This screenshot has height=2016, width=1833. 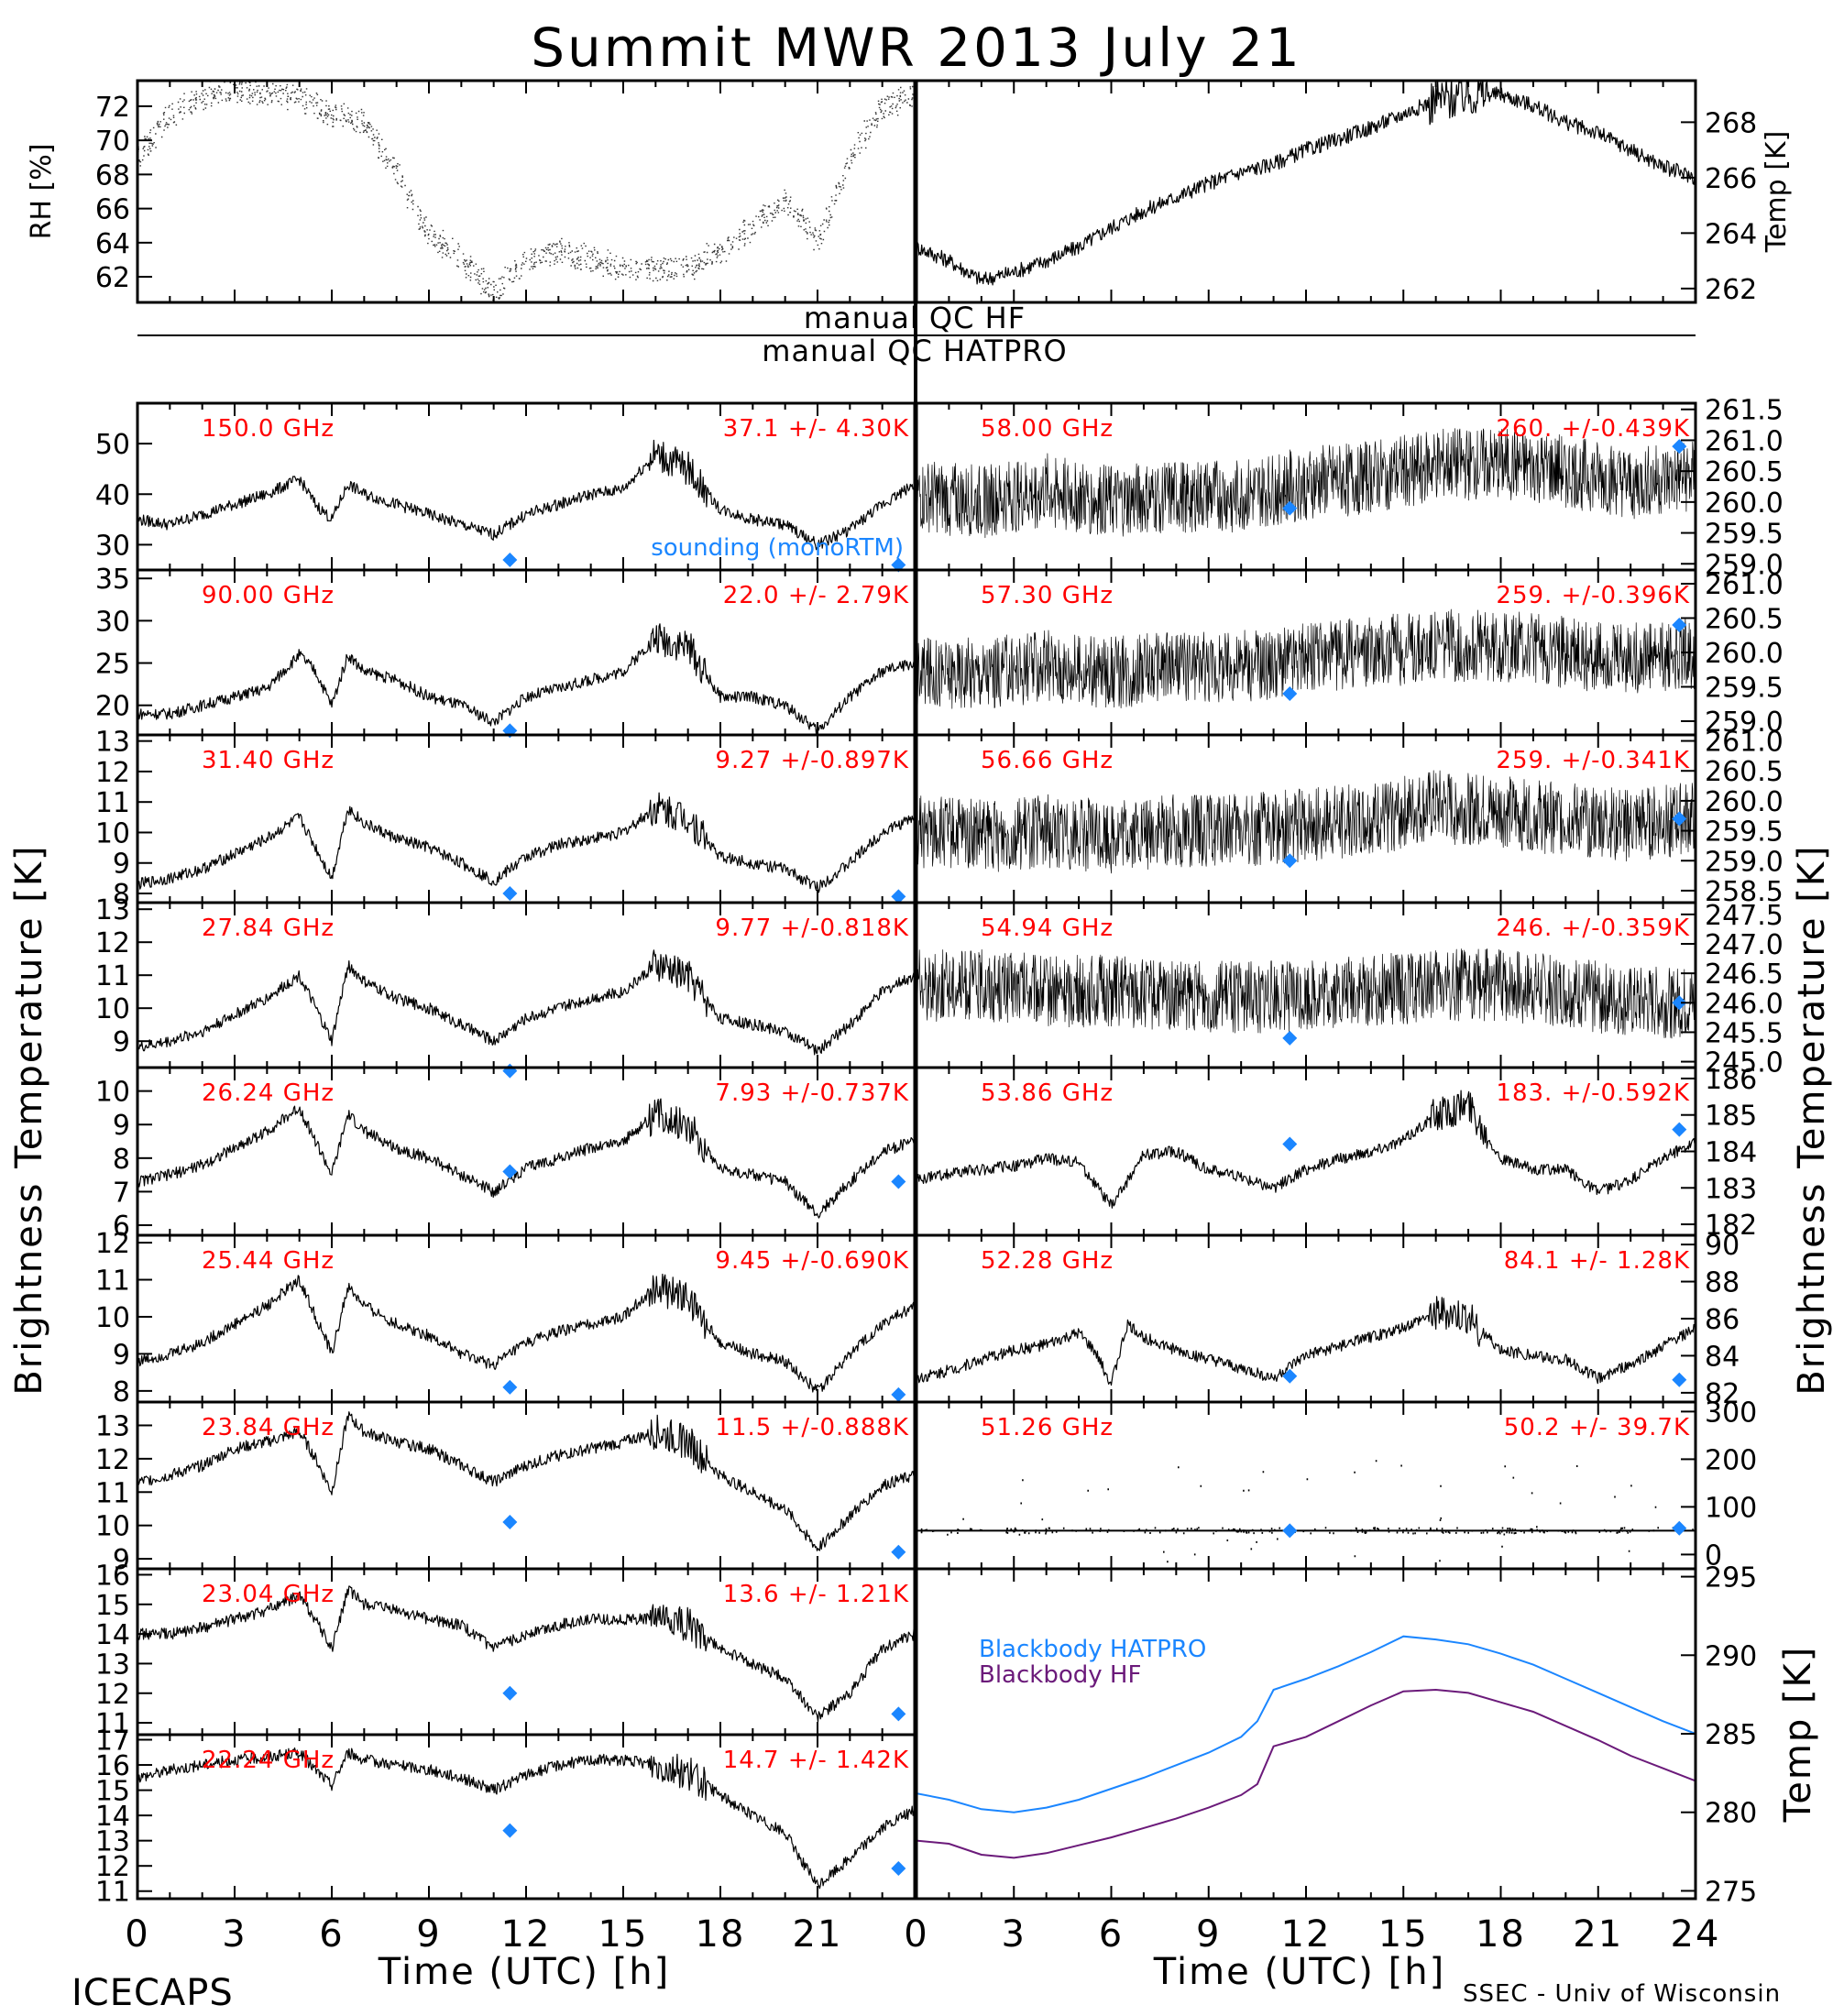 What do you see at coordinates (1744, 654) in the screenshot?
I see `y-tick-label: 260.0` at bounding box center [1744, 654].